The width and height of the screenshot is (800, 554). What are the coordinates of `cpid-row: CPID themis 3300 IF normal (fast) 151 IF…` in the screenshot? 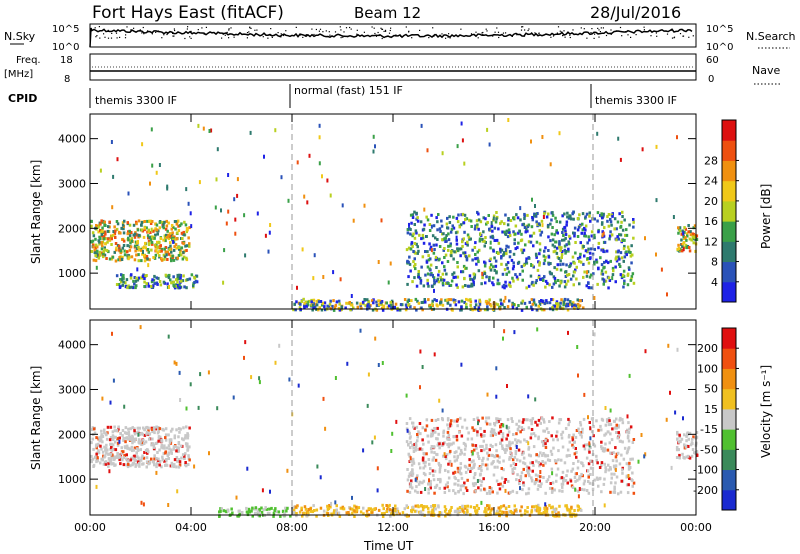 It's located at (342, 96).